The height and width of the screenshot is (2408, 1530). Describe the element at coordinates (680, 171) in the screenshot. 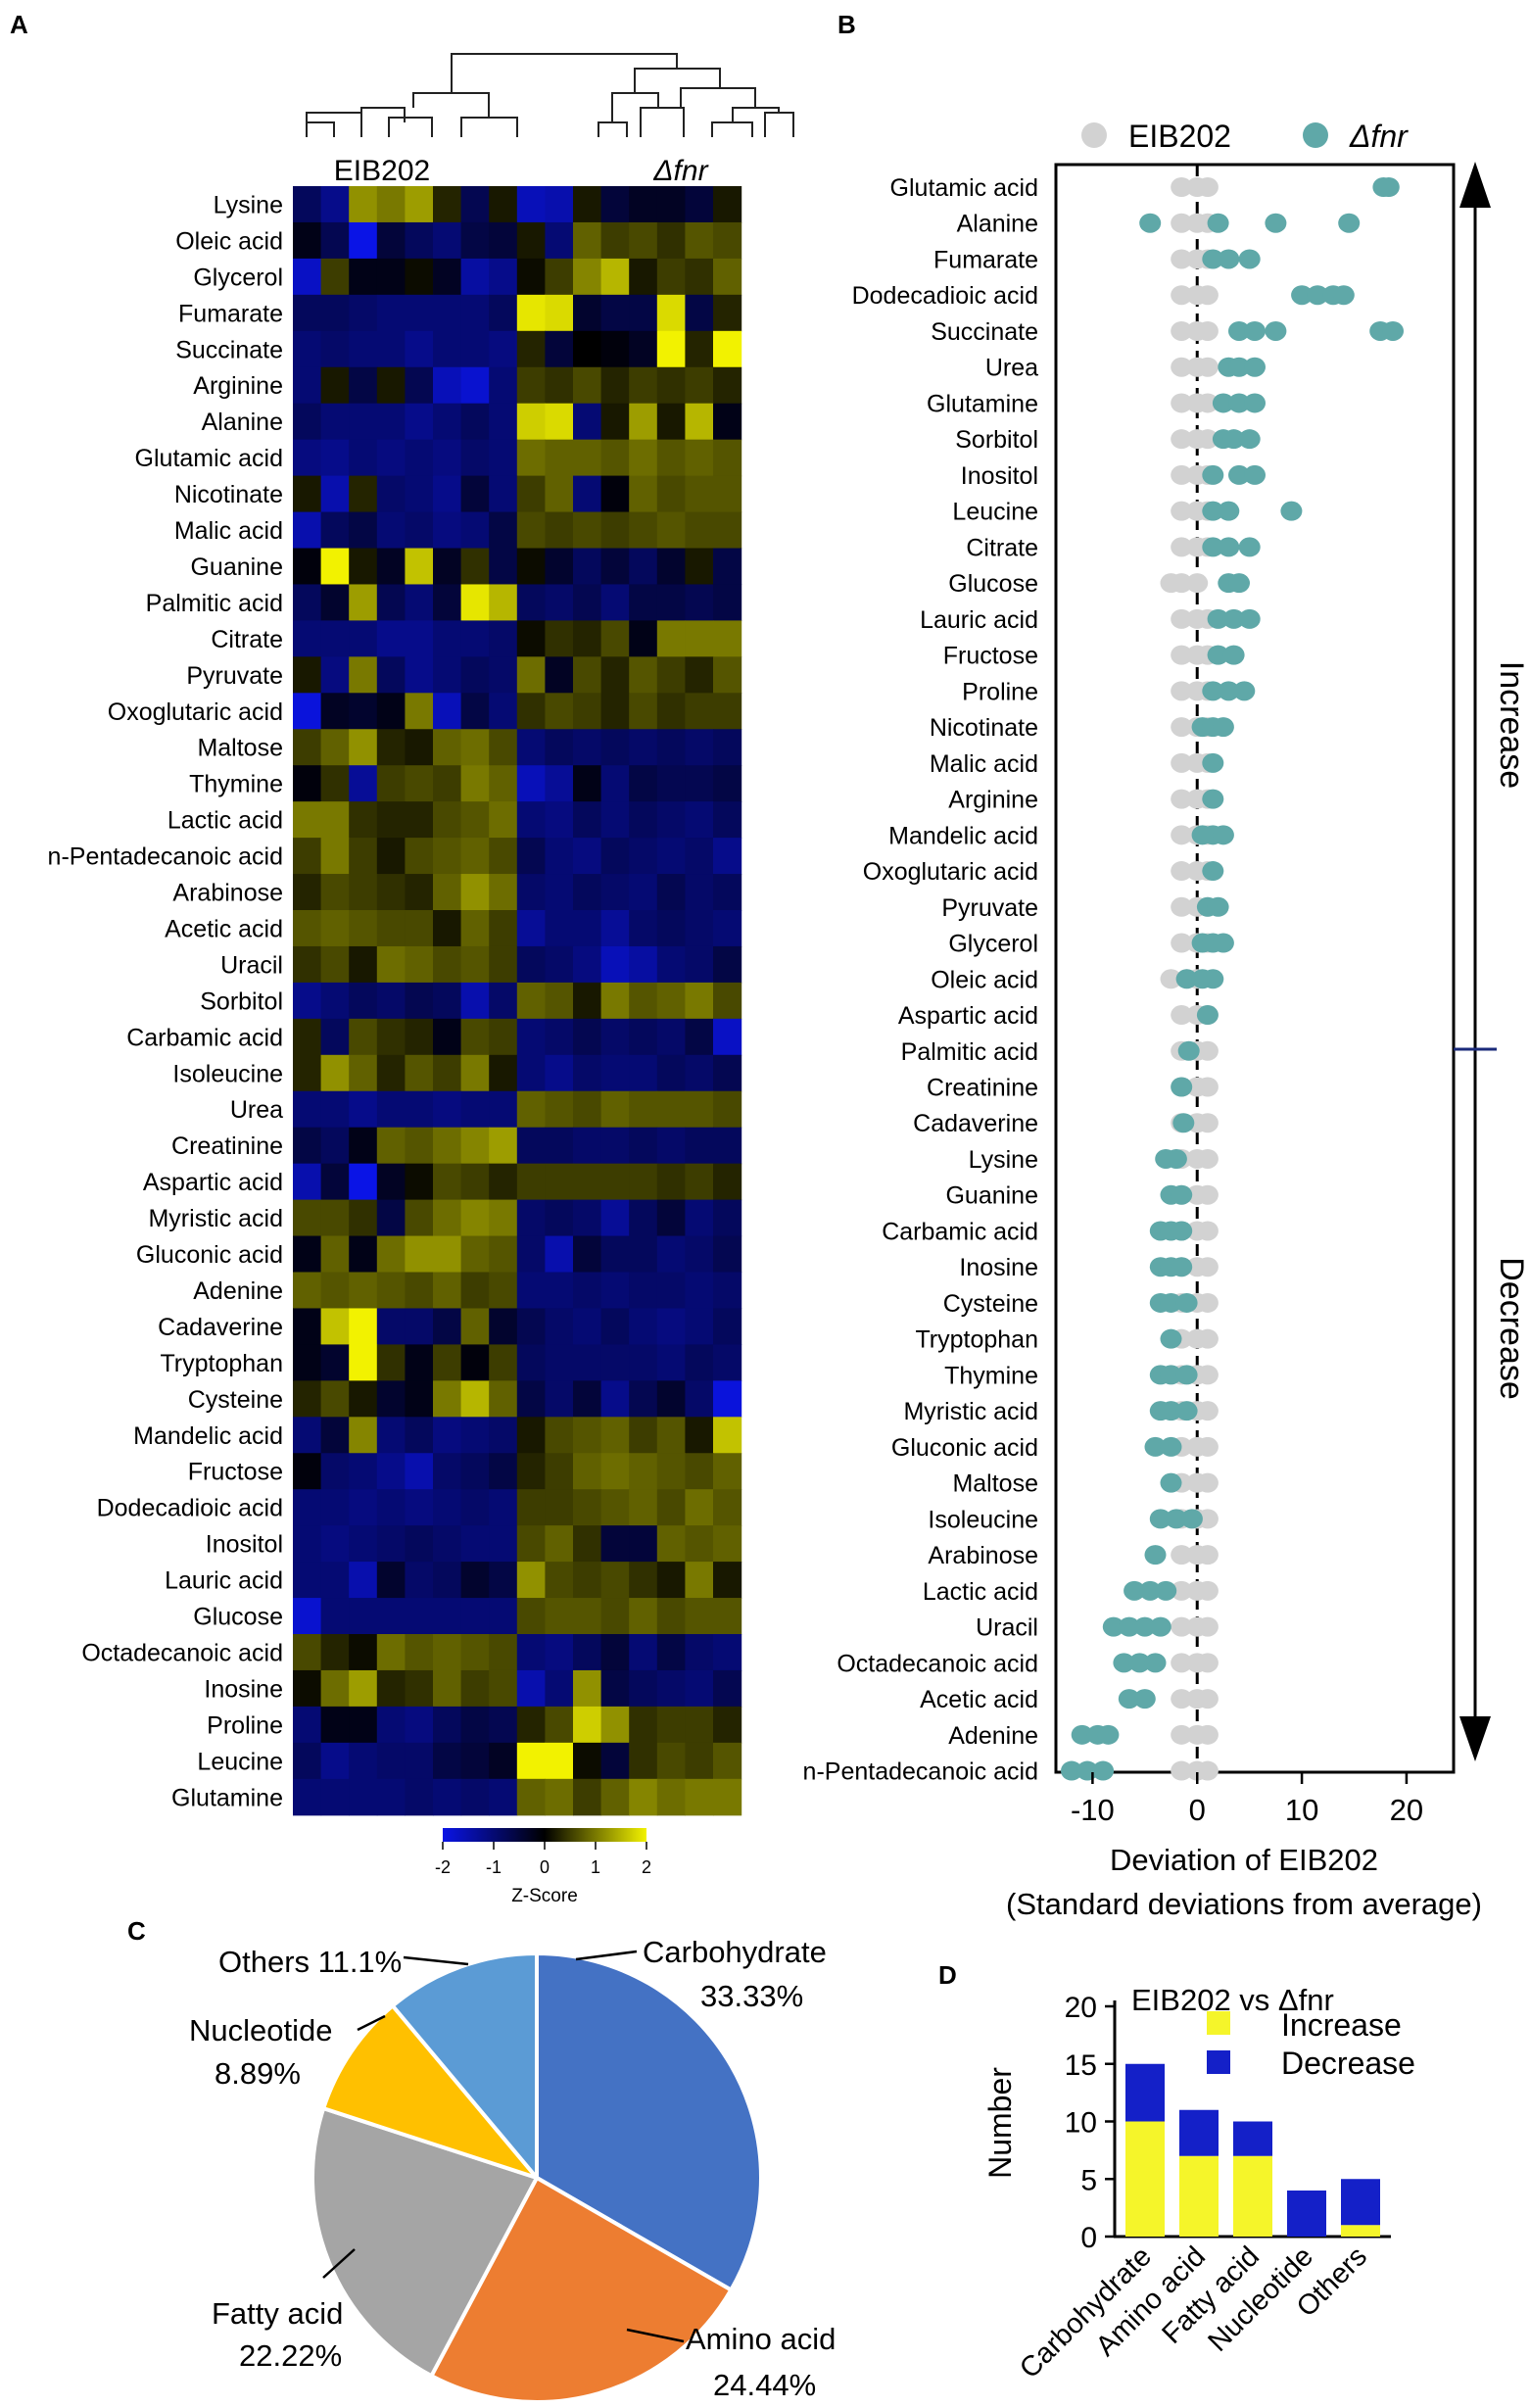

I see `group-label-dfnr: Δfnr` at that location.